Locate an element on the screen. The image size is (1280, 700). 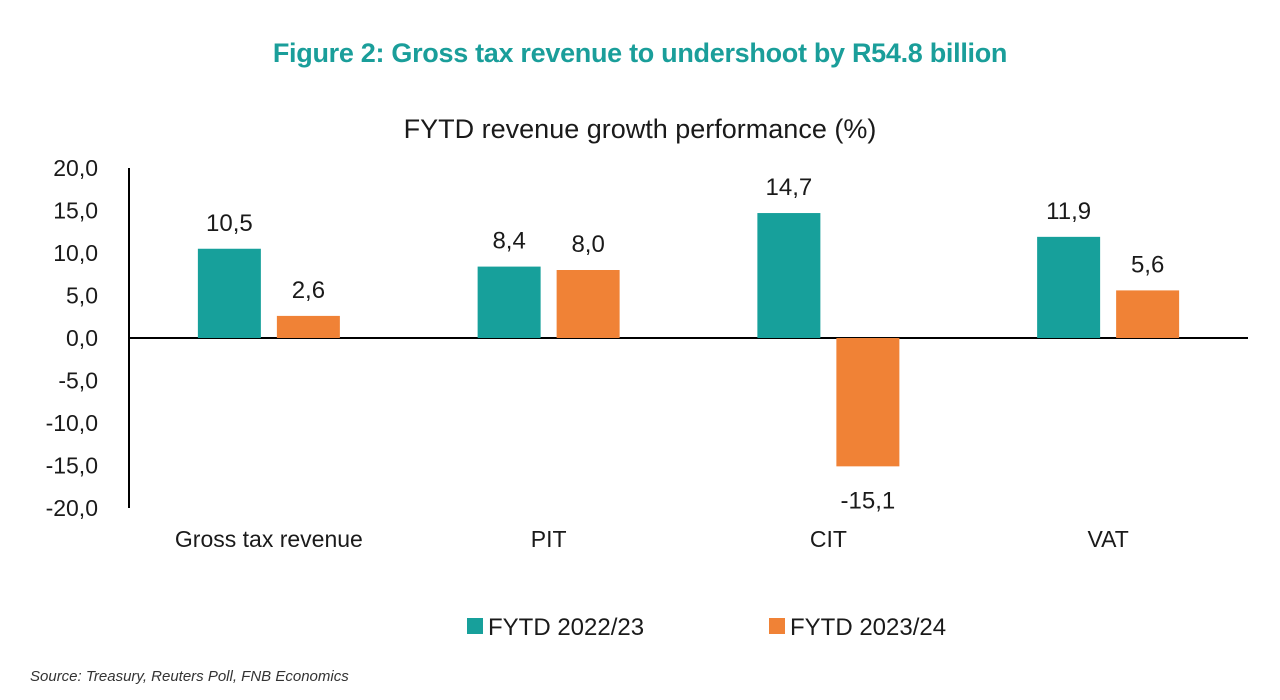
y-tick-label: 0,0 is located at coordinates (82, 338).